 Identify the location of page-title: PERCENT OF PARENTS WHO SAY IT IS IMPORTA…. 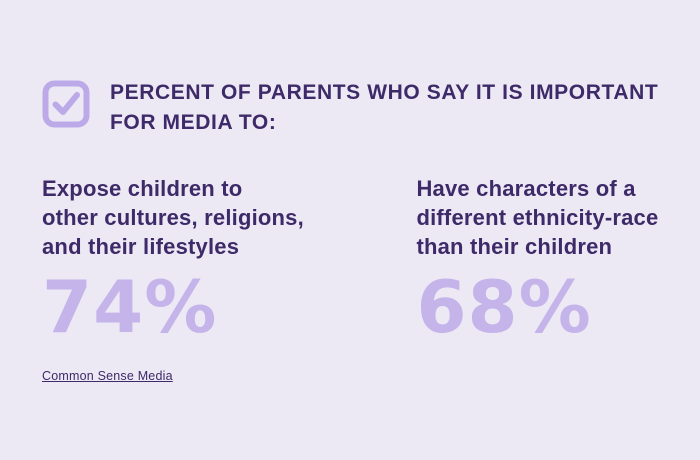
(384, 107).